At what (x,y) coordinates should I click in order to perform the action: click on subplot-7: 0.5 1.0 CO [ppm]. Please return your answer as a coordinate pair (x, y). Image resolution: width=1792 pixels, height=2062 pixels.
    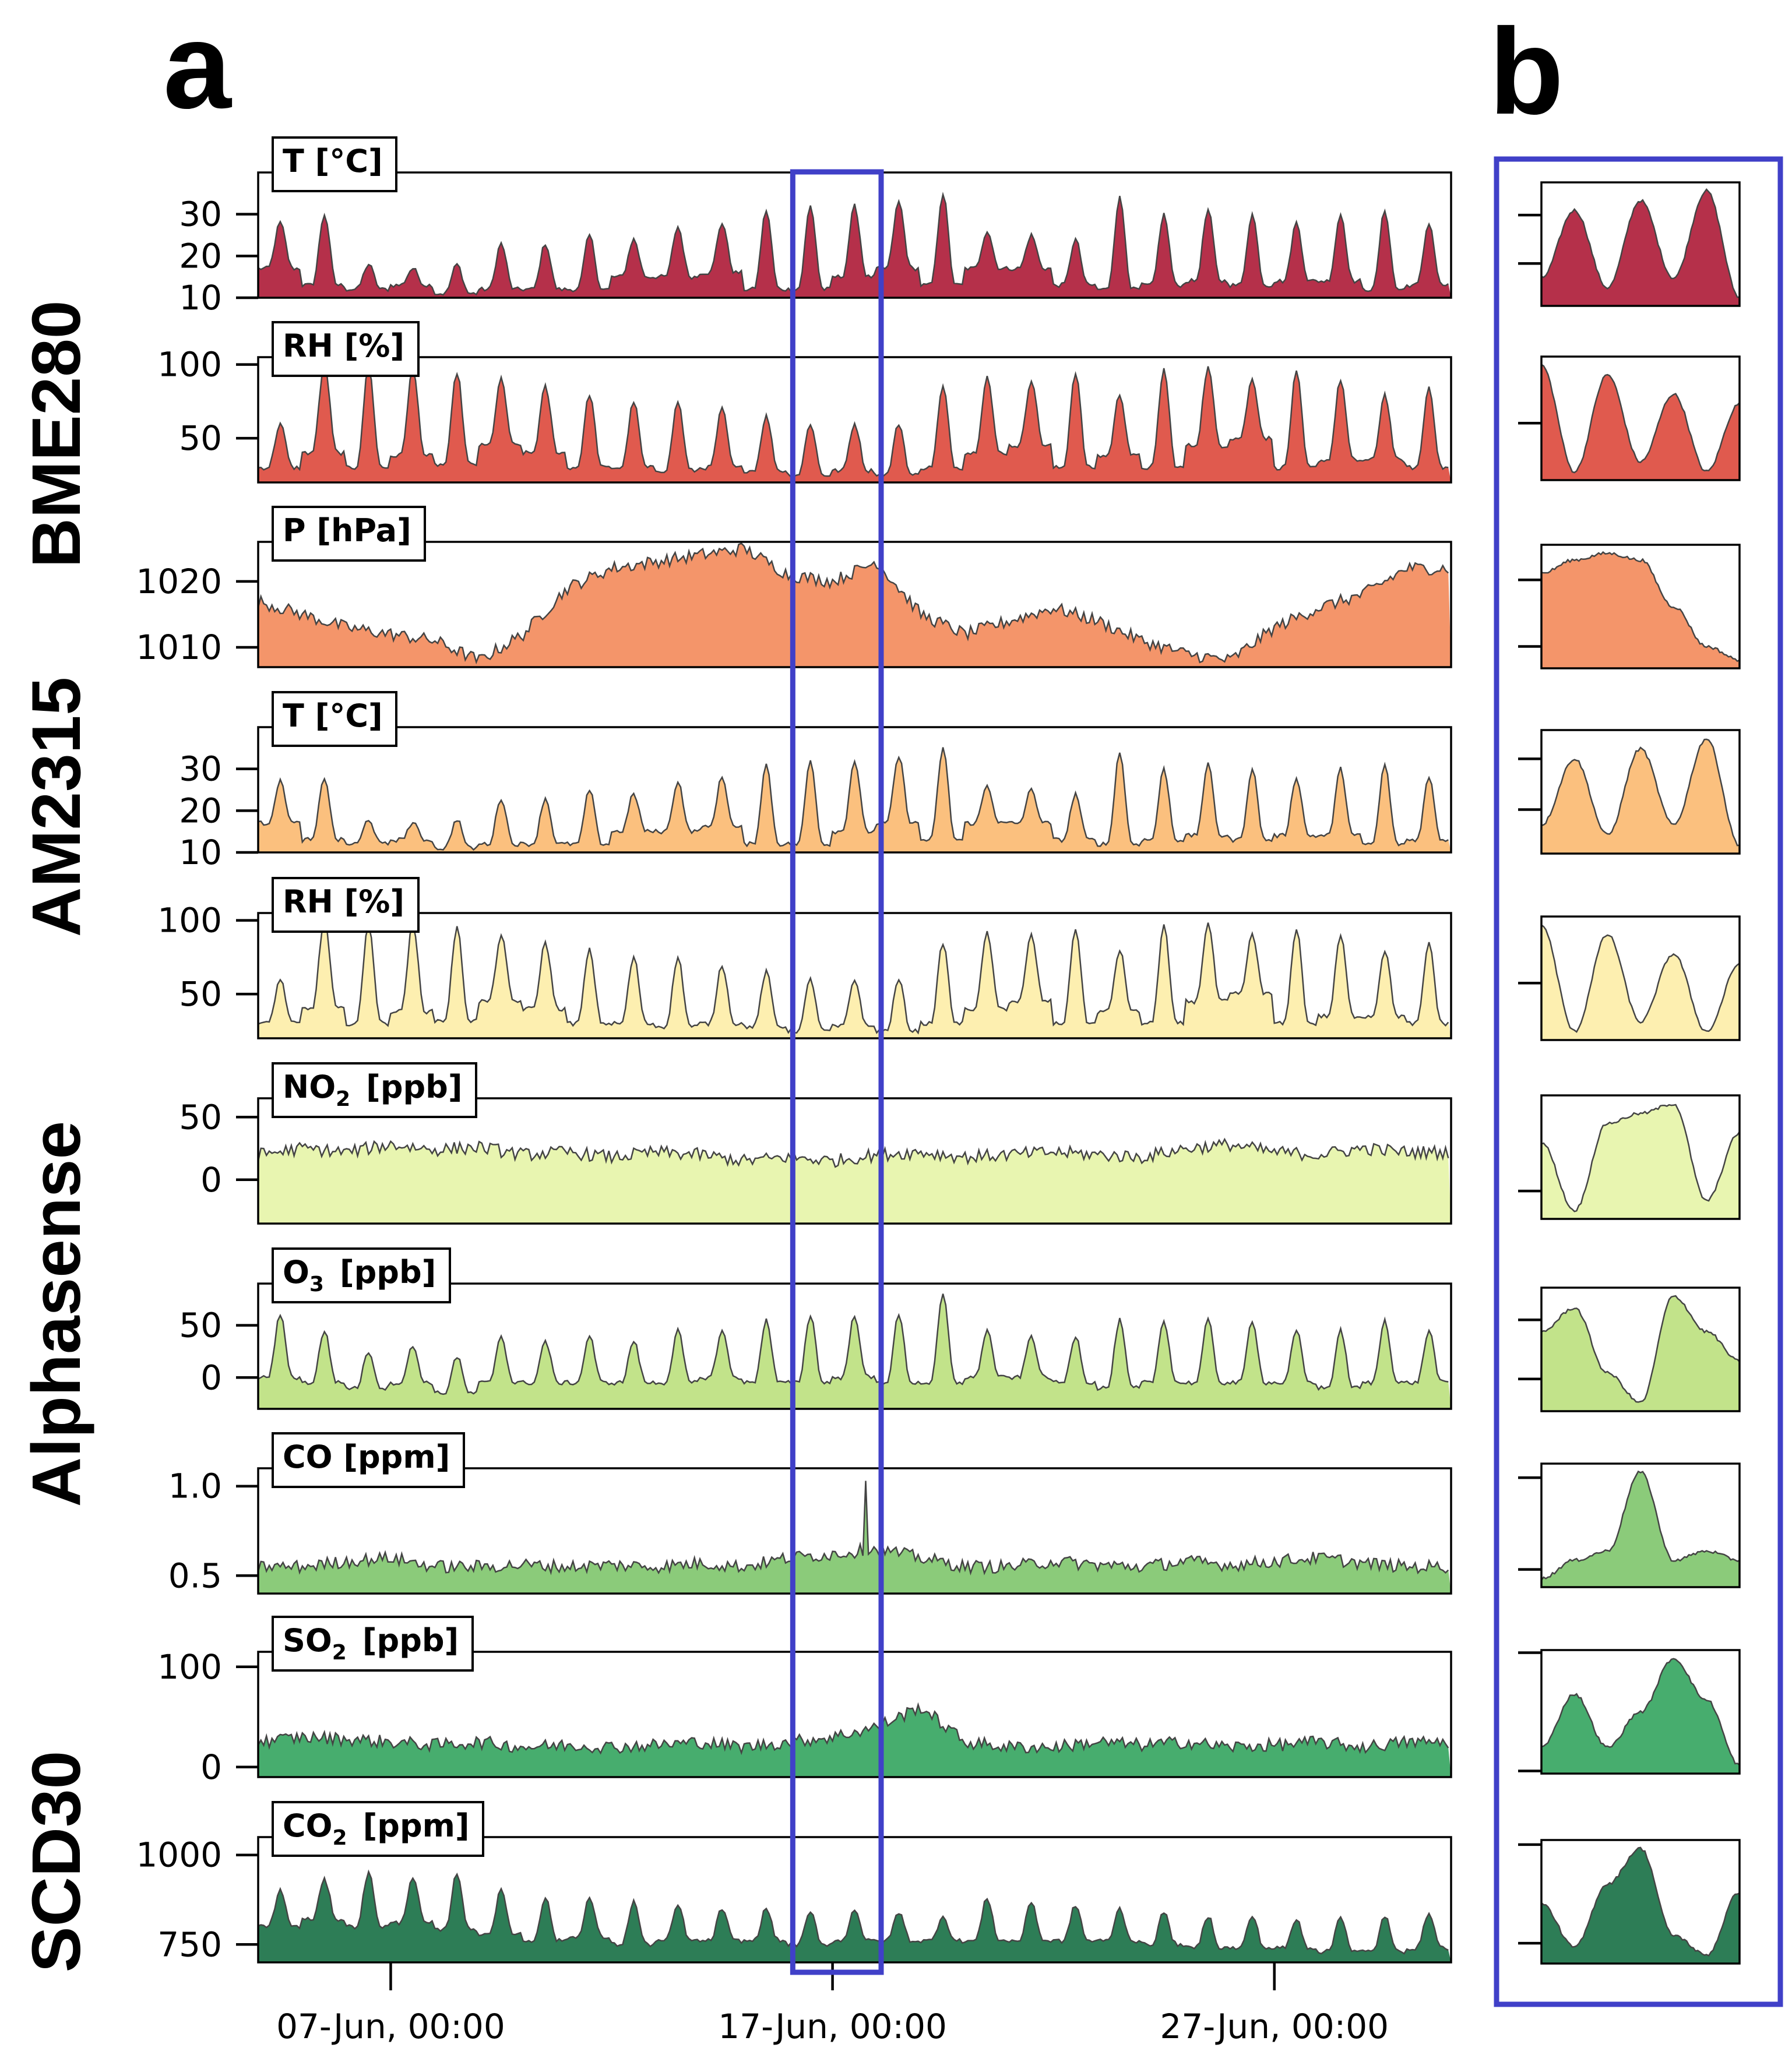
    Looking at the image, I should click on (810, 1513).